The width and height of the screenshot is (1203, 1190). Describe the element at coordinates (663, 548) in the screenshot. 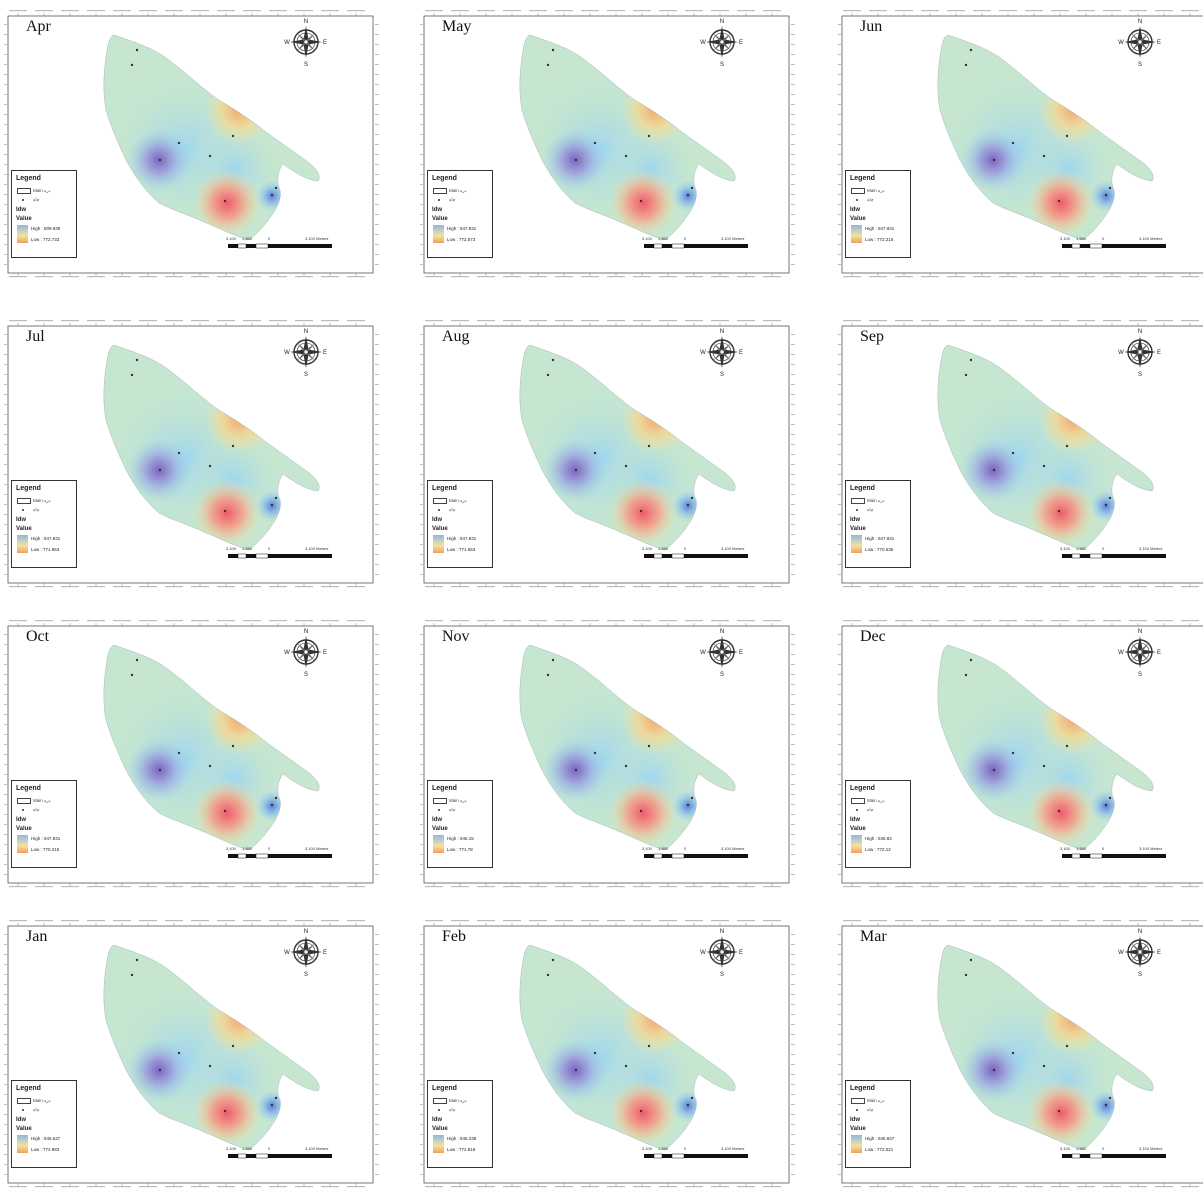

I see `scale-label-b: 1,550` at that location.